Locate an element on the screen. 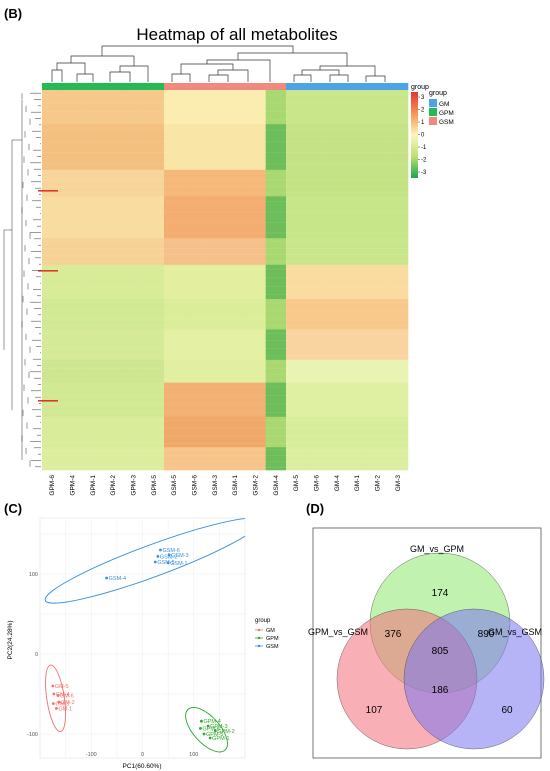 This screenshot has width=550, height=771. venn-count-only-gm-vs-gsm: 60 is located at coordinates (507, 710).